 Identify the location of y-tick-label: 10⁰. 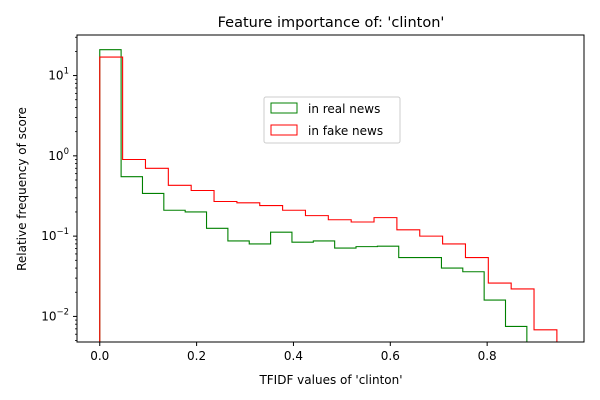
(58, 155).